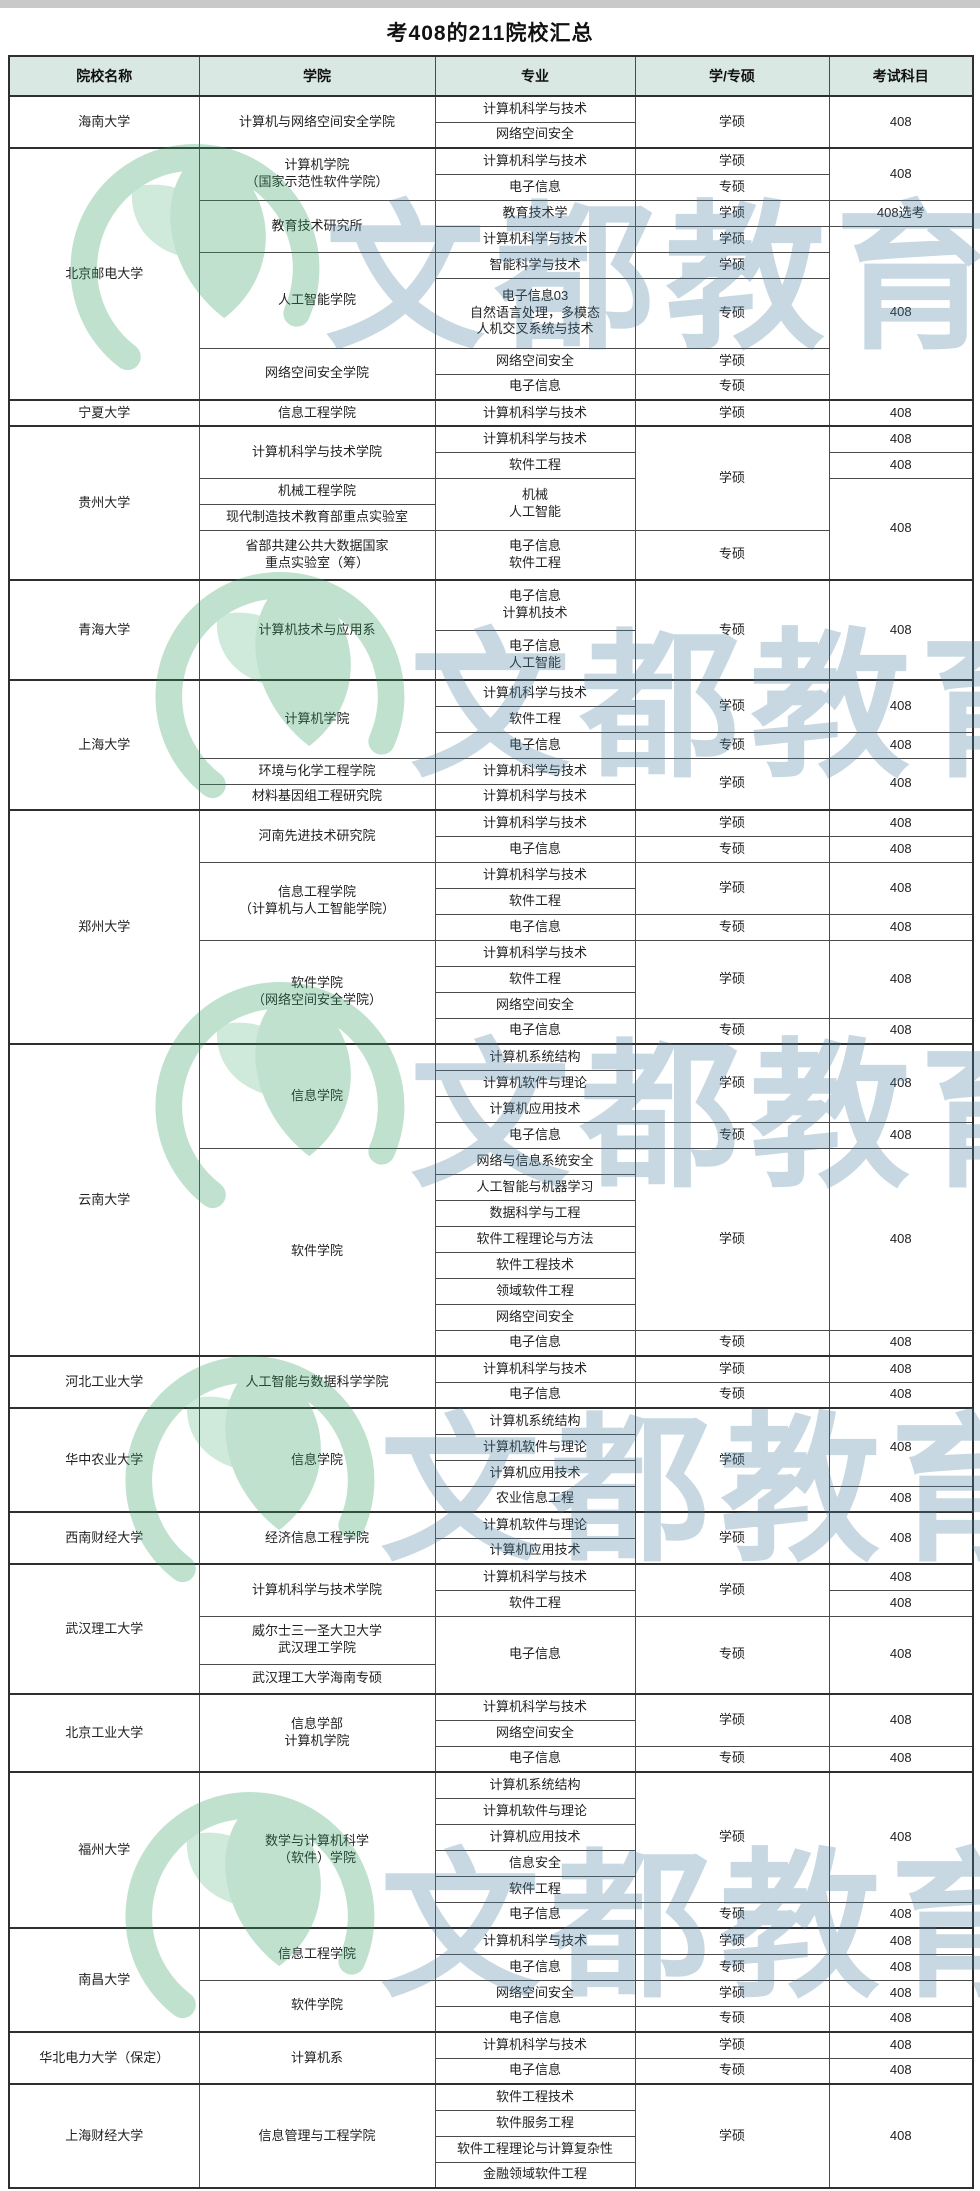 The width and height of the screenshot is (980, 2191). Describe the element at coordinates (104, 274) in the screenshot. I see `table-cell: 北京邮电大学` at that location.